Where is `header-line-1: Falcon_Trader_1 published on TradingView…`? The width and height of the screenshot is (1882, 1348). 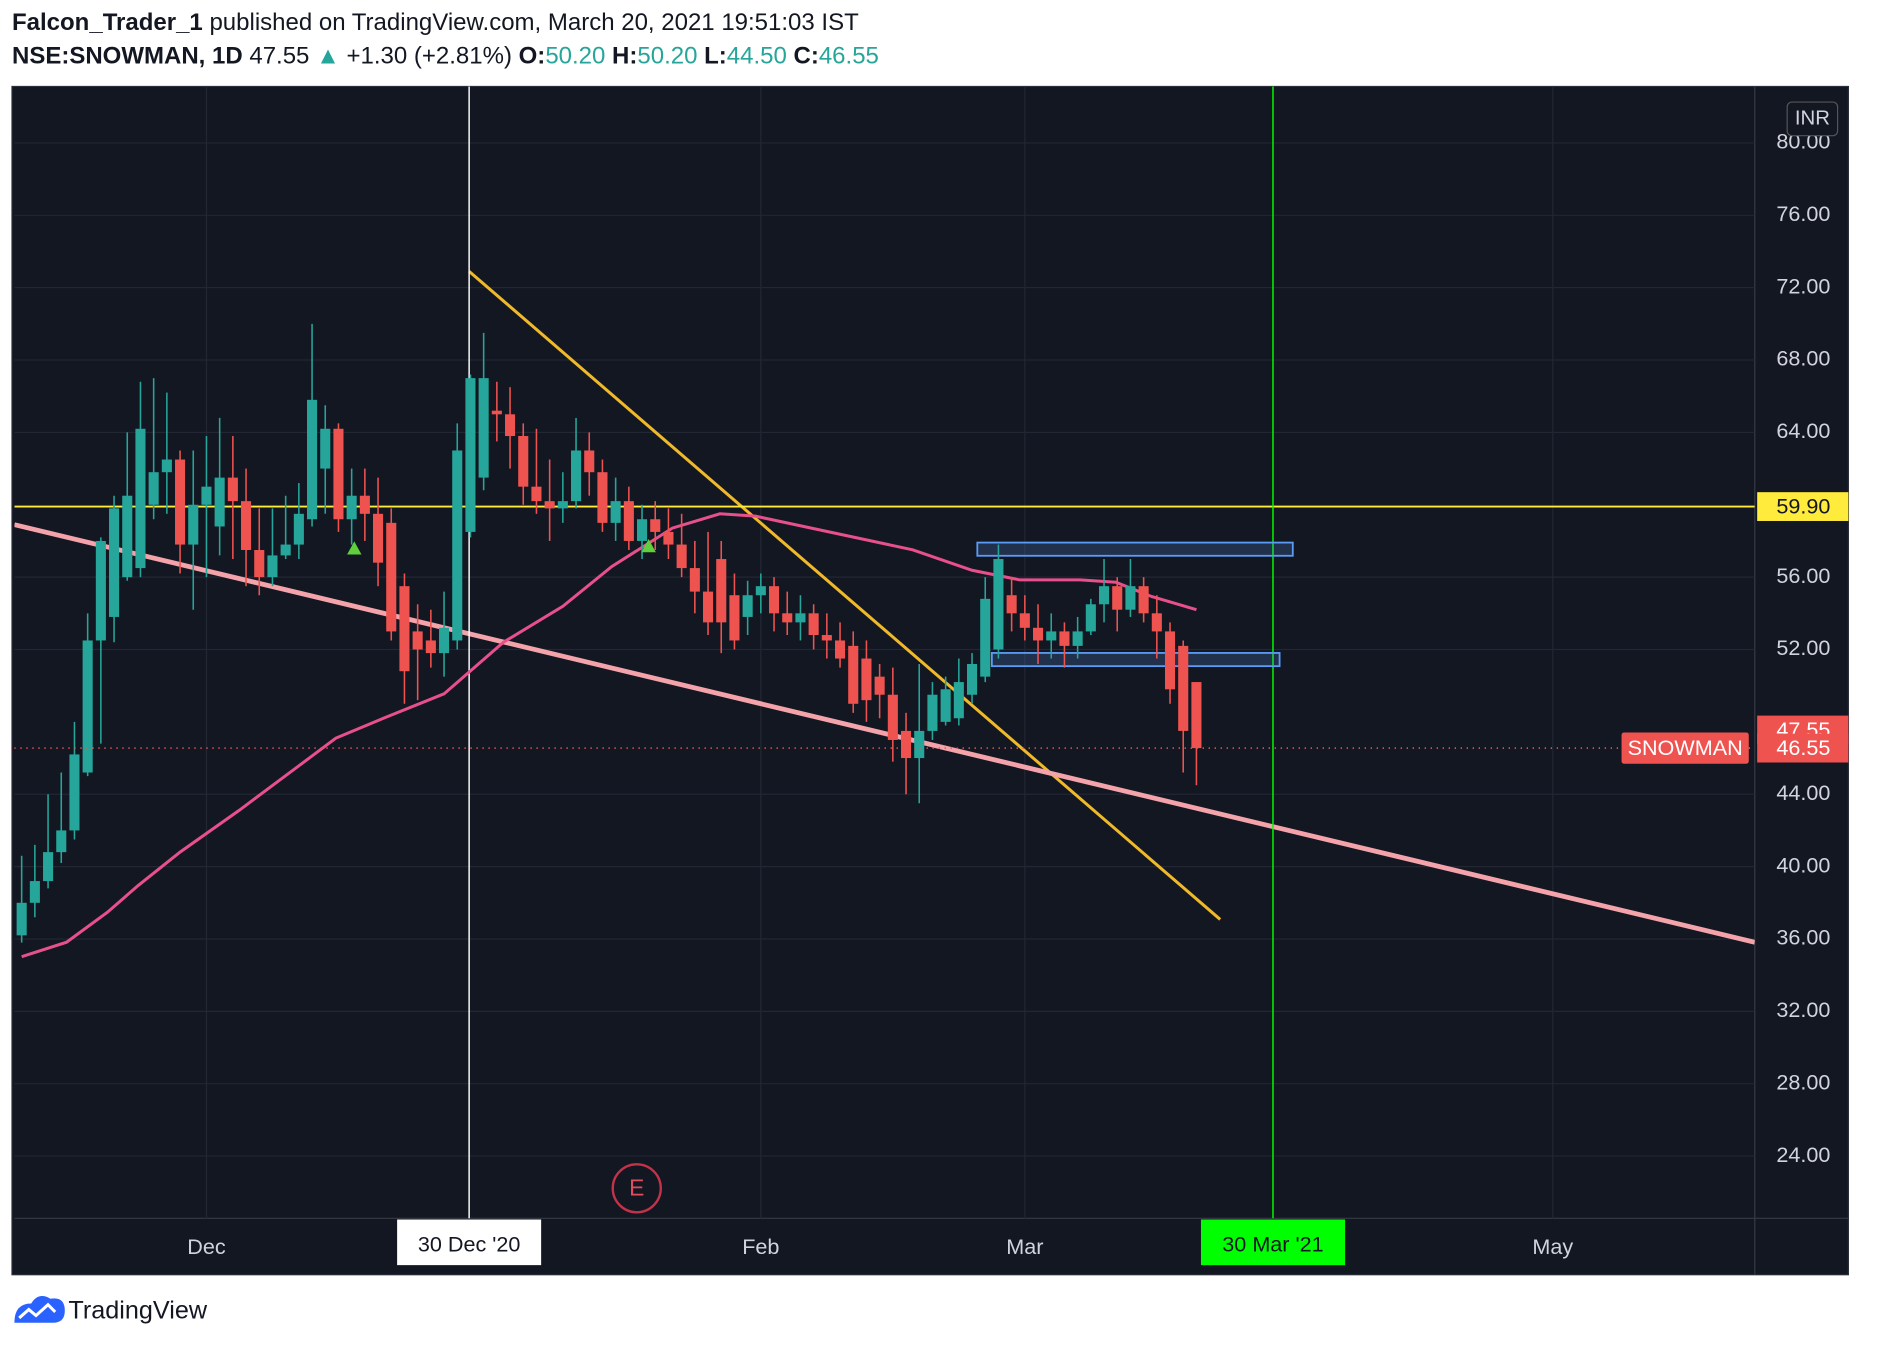 header-line-1: Falcon_Trader_1 published on TradingView… is located at coordinates (435, 22).